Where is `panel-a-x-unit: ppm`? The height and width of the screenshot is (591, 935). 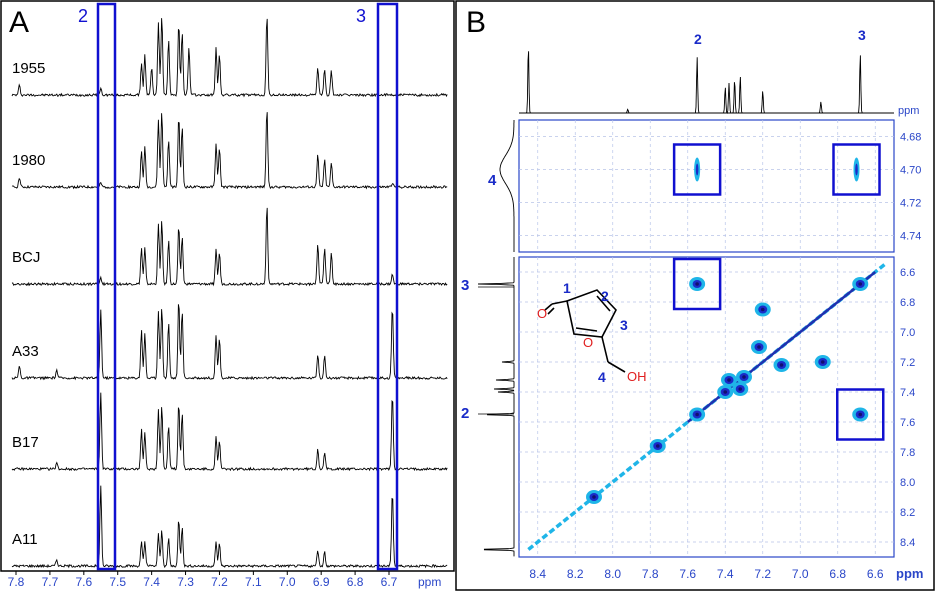
panel-a-x-unit: ppm is located at coordinates (429, 582).